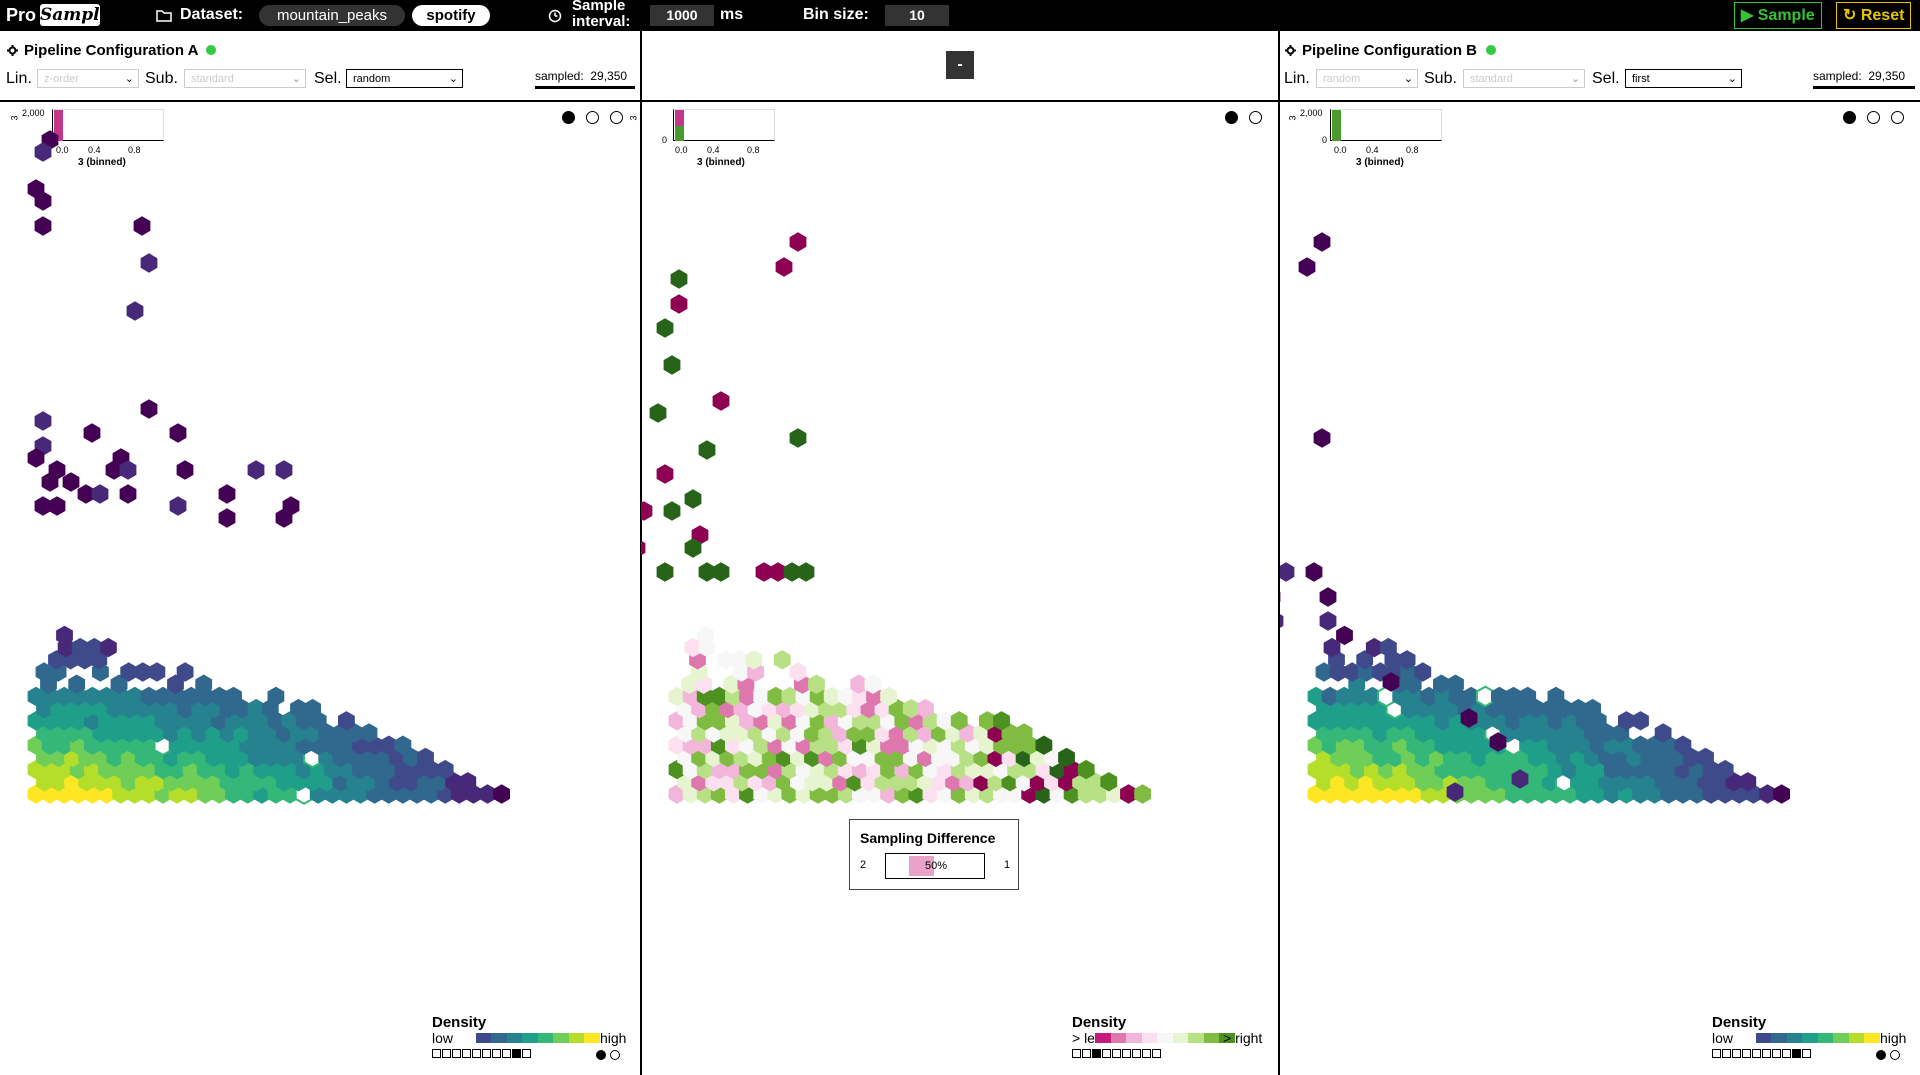  What do you see at coordinates (1524, 78) in the screenshot?
I see `subdivision-select-b: standard ⌄` at bounding box center [1524, 78].